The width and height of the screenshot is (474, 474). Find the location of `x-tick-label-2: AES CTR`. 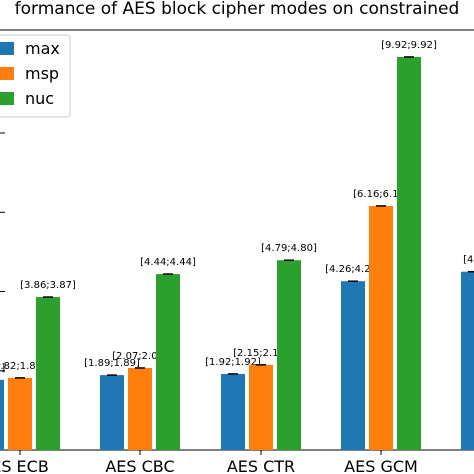

x-tick-label-2: AES CTR is located at coordinates (261, 465).